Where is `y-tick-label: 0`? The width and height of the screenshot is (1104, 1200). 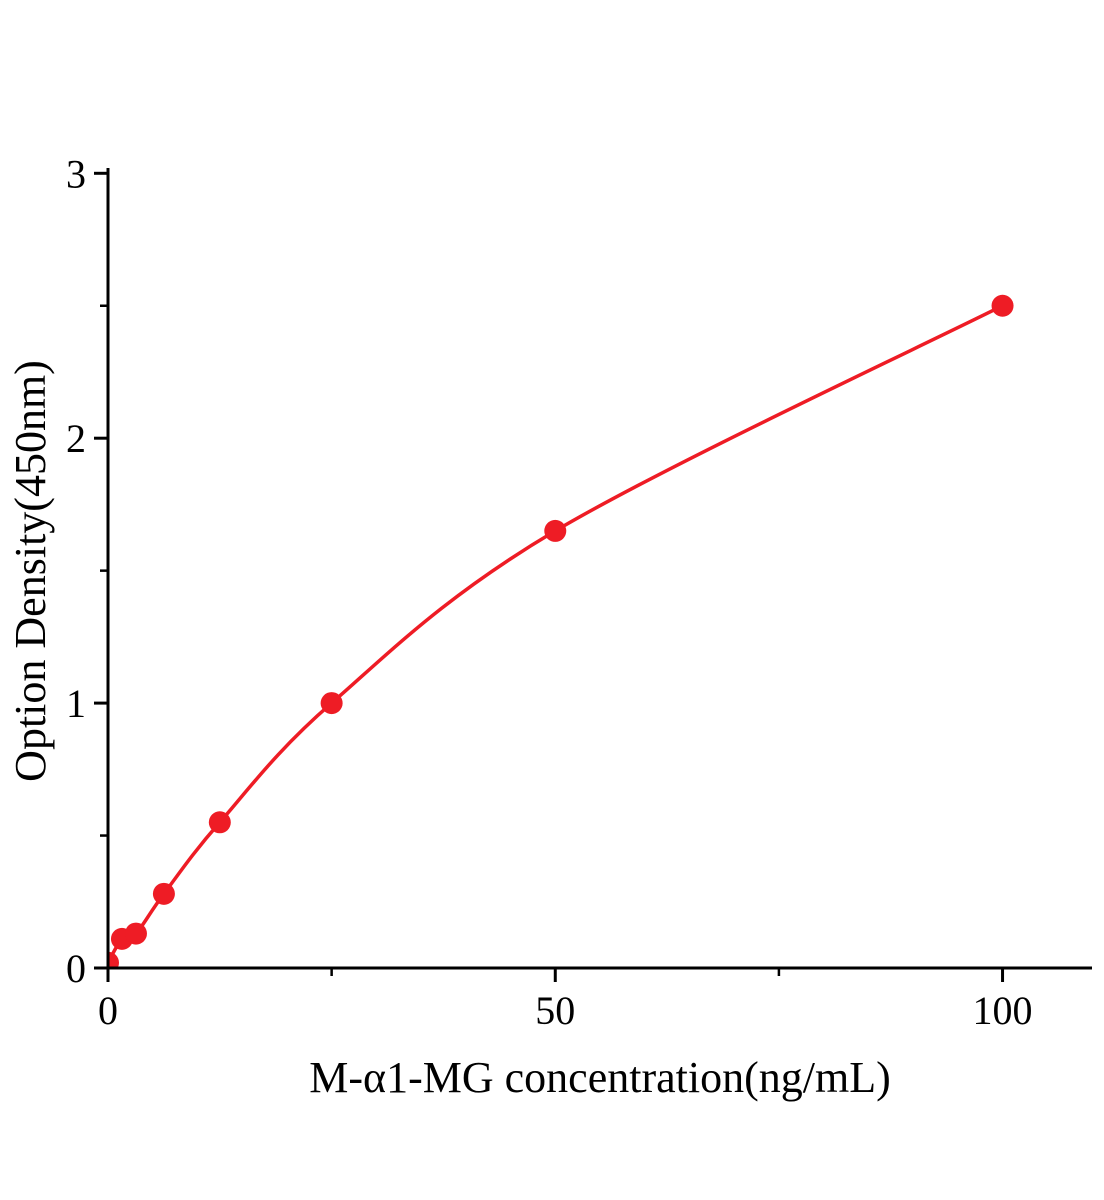
y-tick-label: 0 is located at coordinates (76, 968).